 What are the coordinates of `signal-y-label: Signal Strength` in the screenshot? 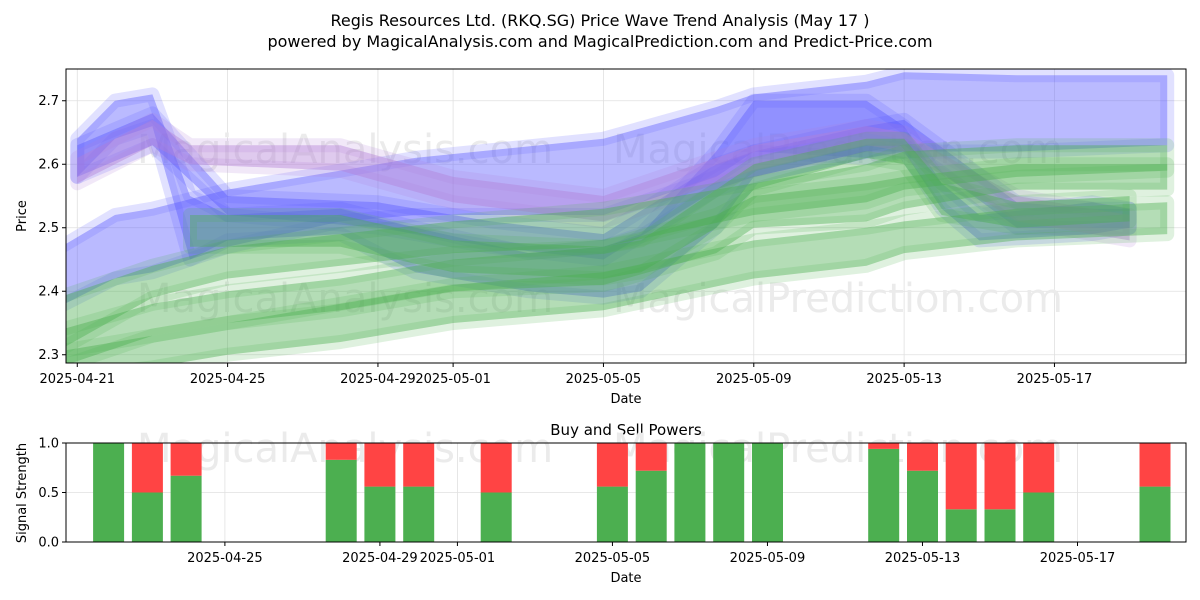 It's located at (22, 493).